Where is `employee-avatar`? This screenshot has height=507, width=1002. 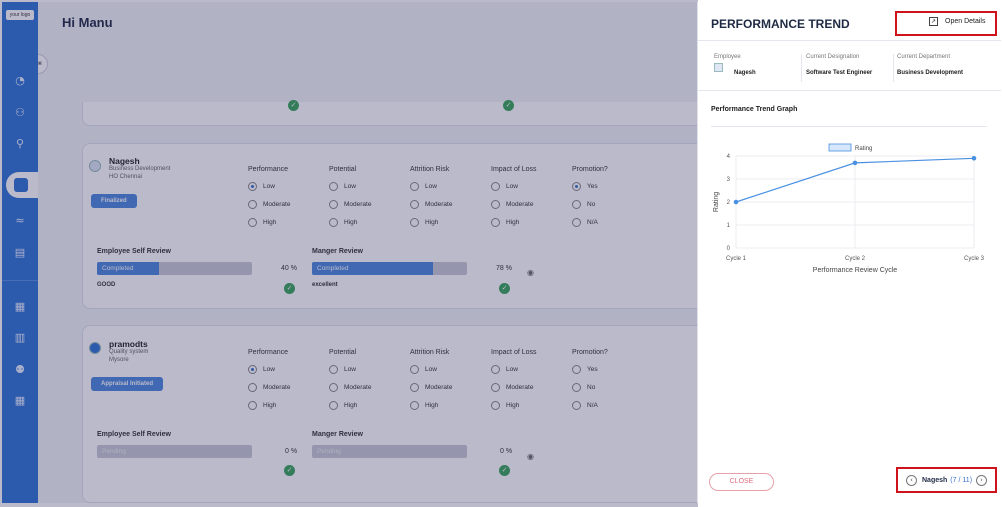
employee-avatar is located at coordinates (718, 67).